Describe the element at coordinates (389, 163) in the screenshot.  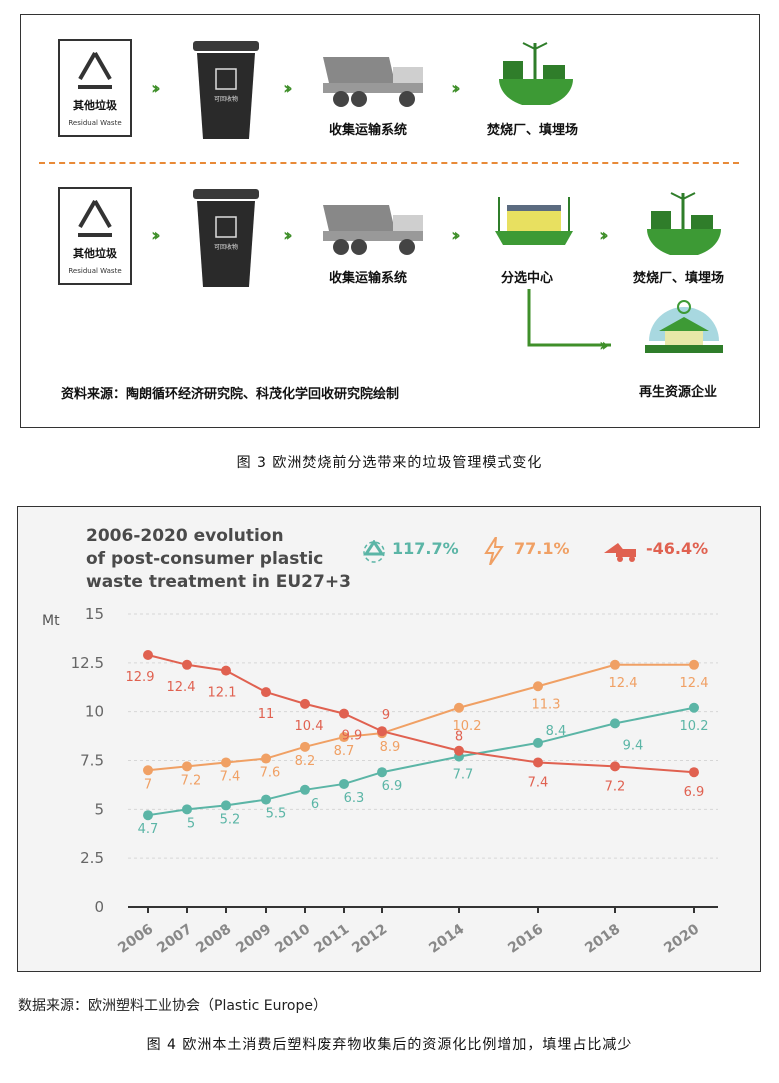
I see `divider-dashed` at that location.